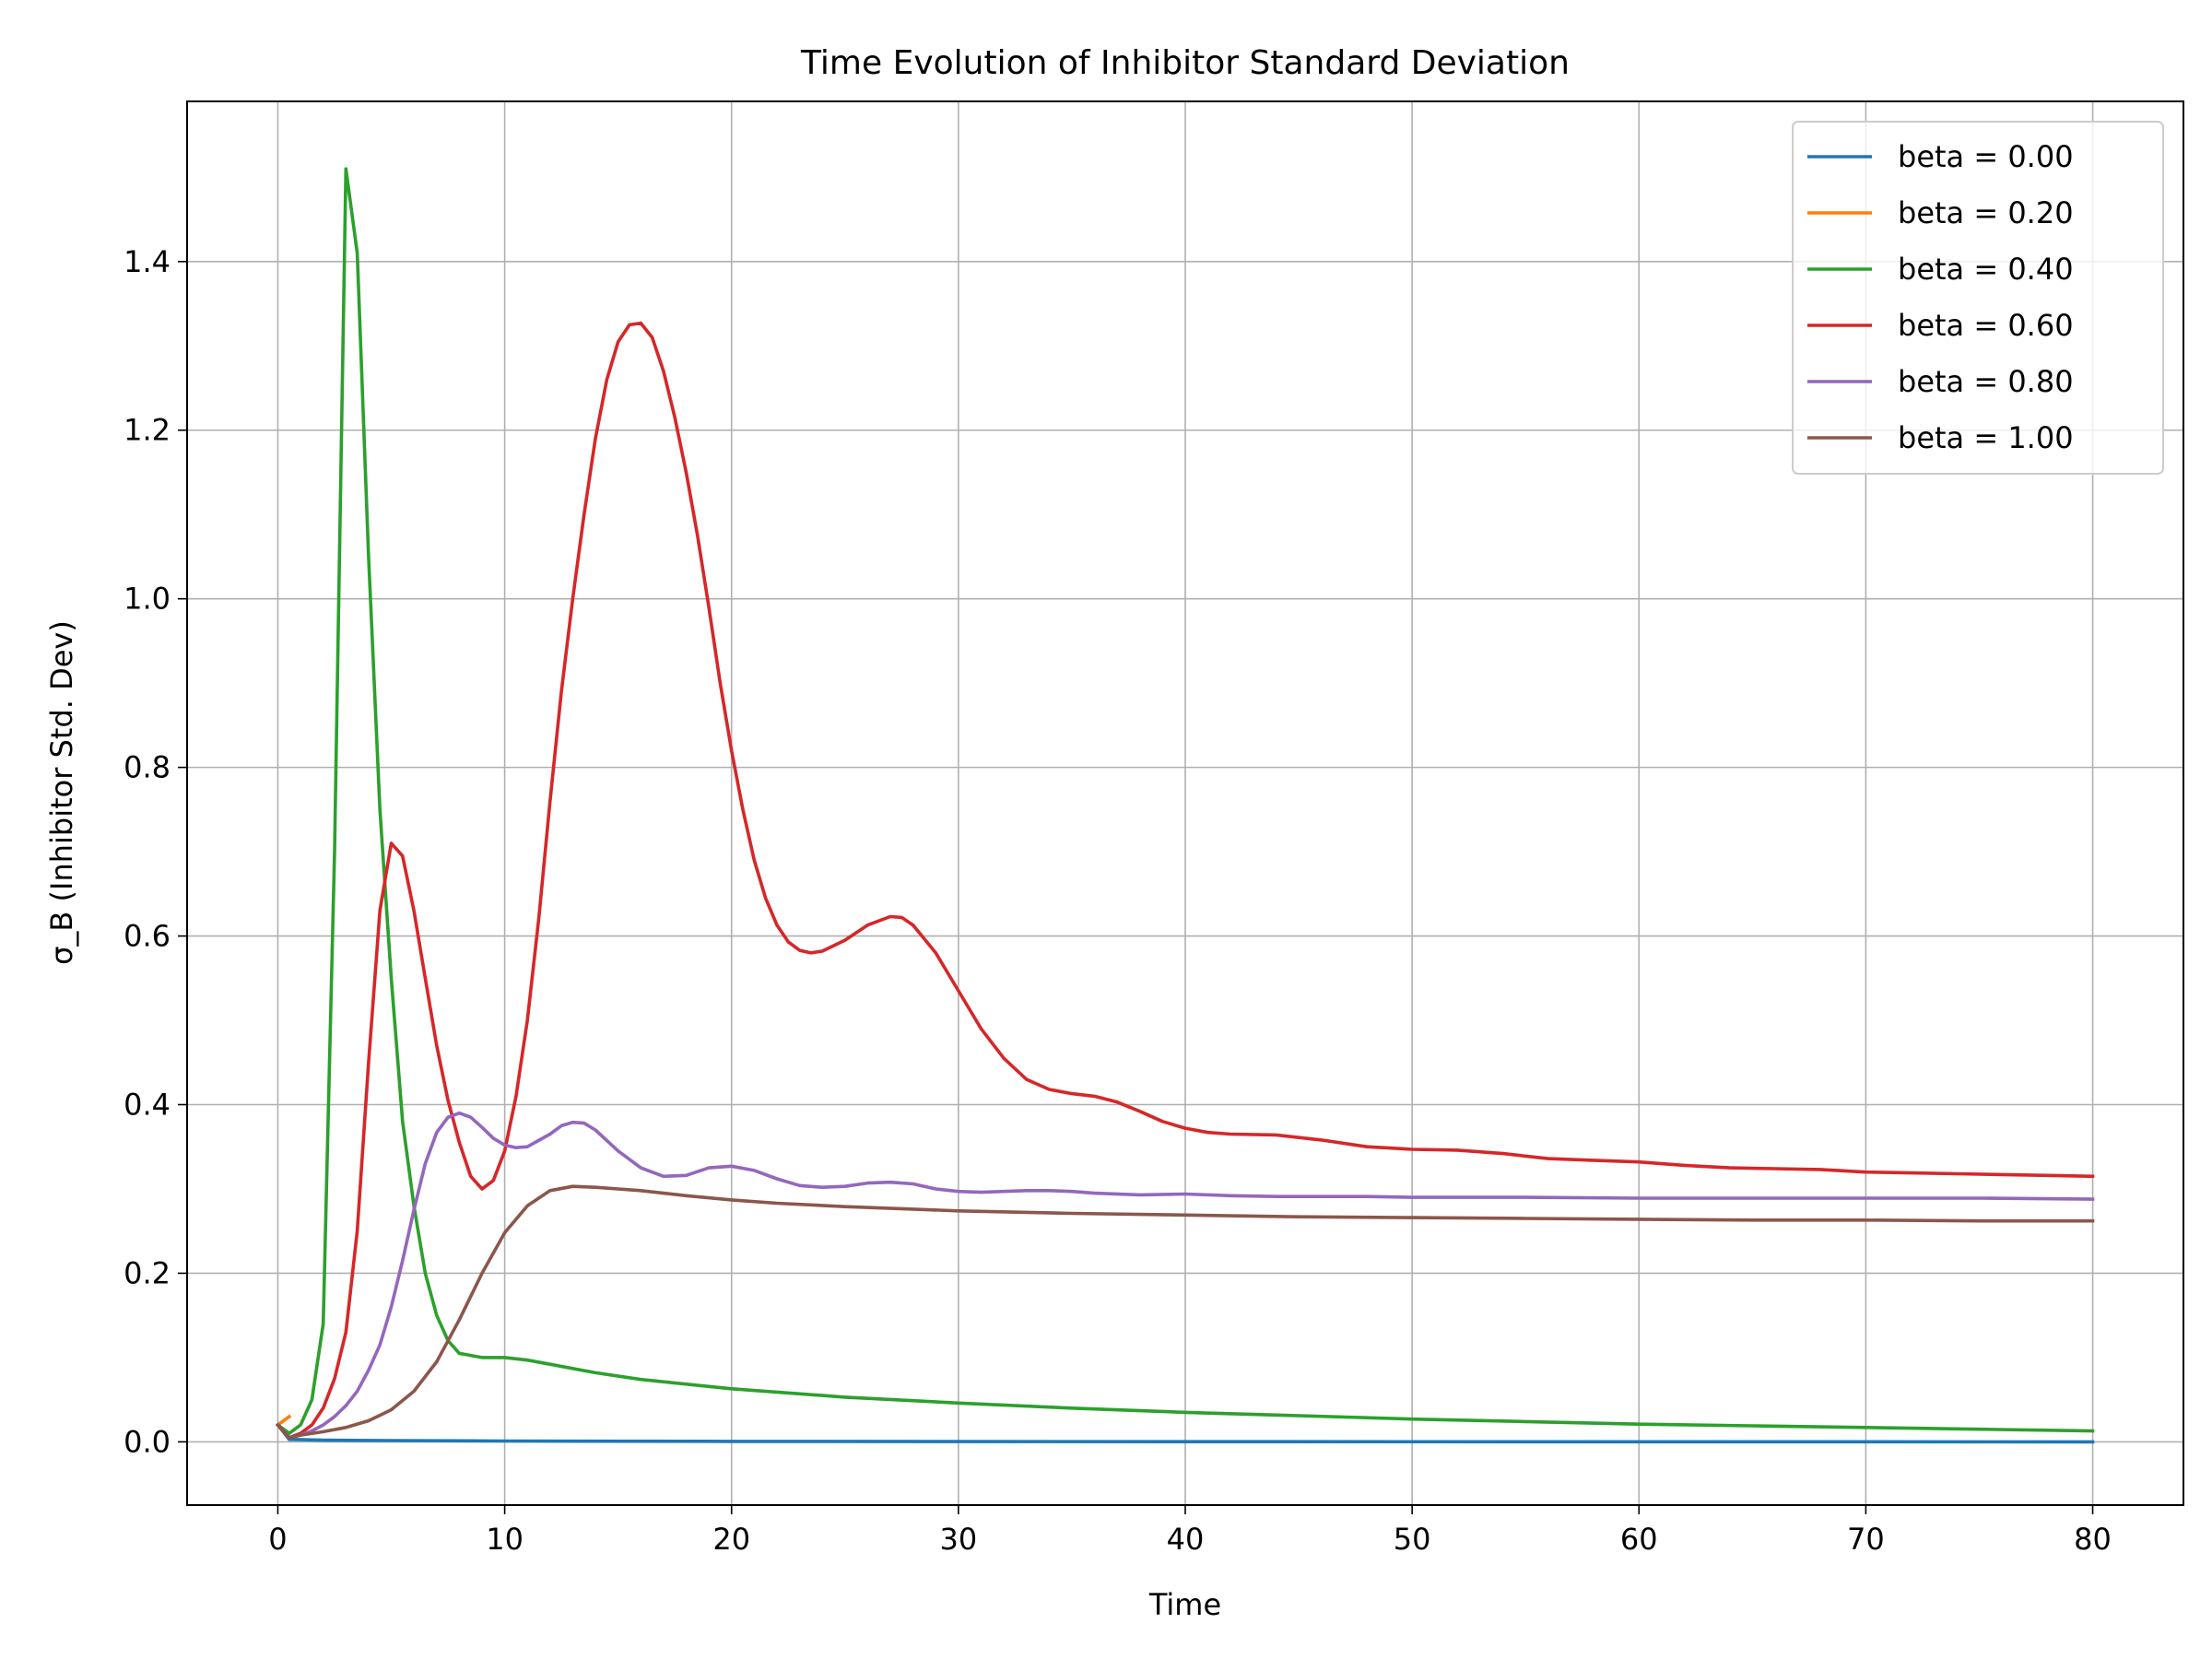 The height and width of the screenshot is (1659, 2212). I want to click on legend-label: beta = 0.00, so click(1986, 156).